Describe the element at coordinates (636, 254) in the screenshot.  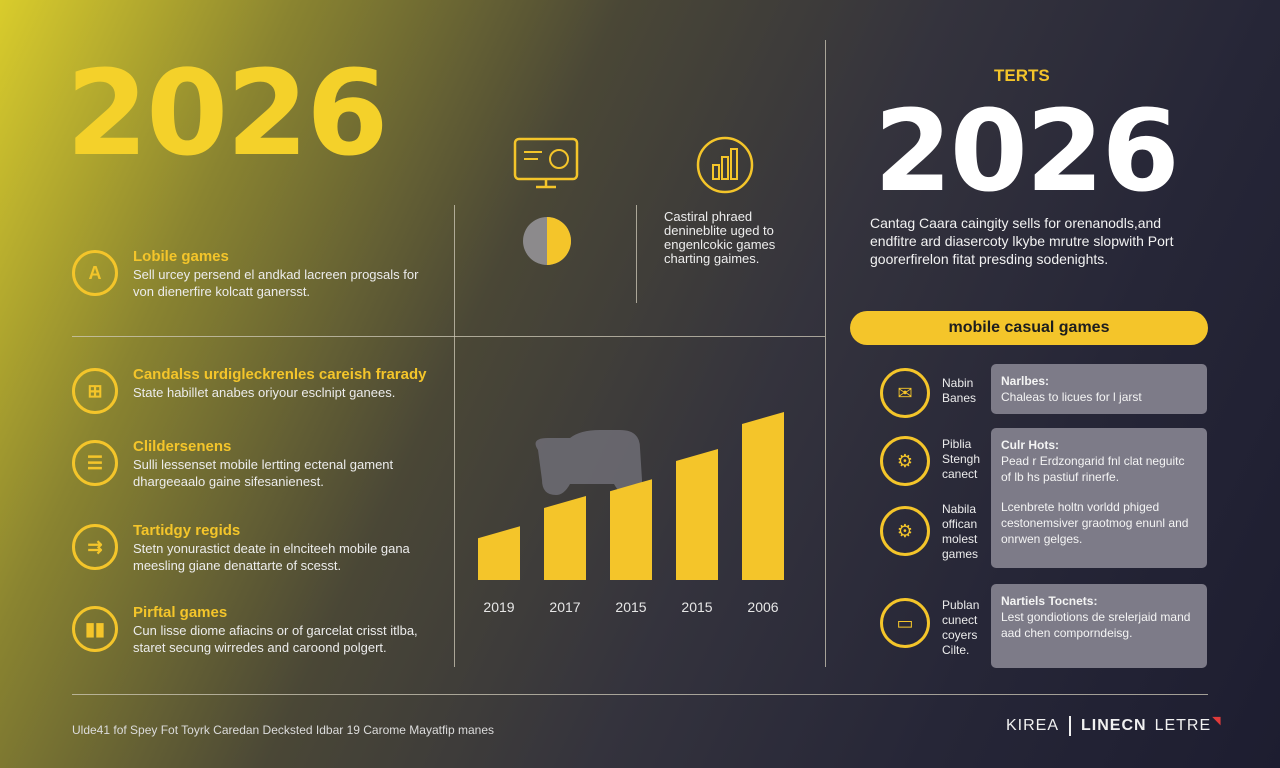
I see `divider-vertical-short` at that location.